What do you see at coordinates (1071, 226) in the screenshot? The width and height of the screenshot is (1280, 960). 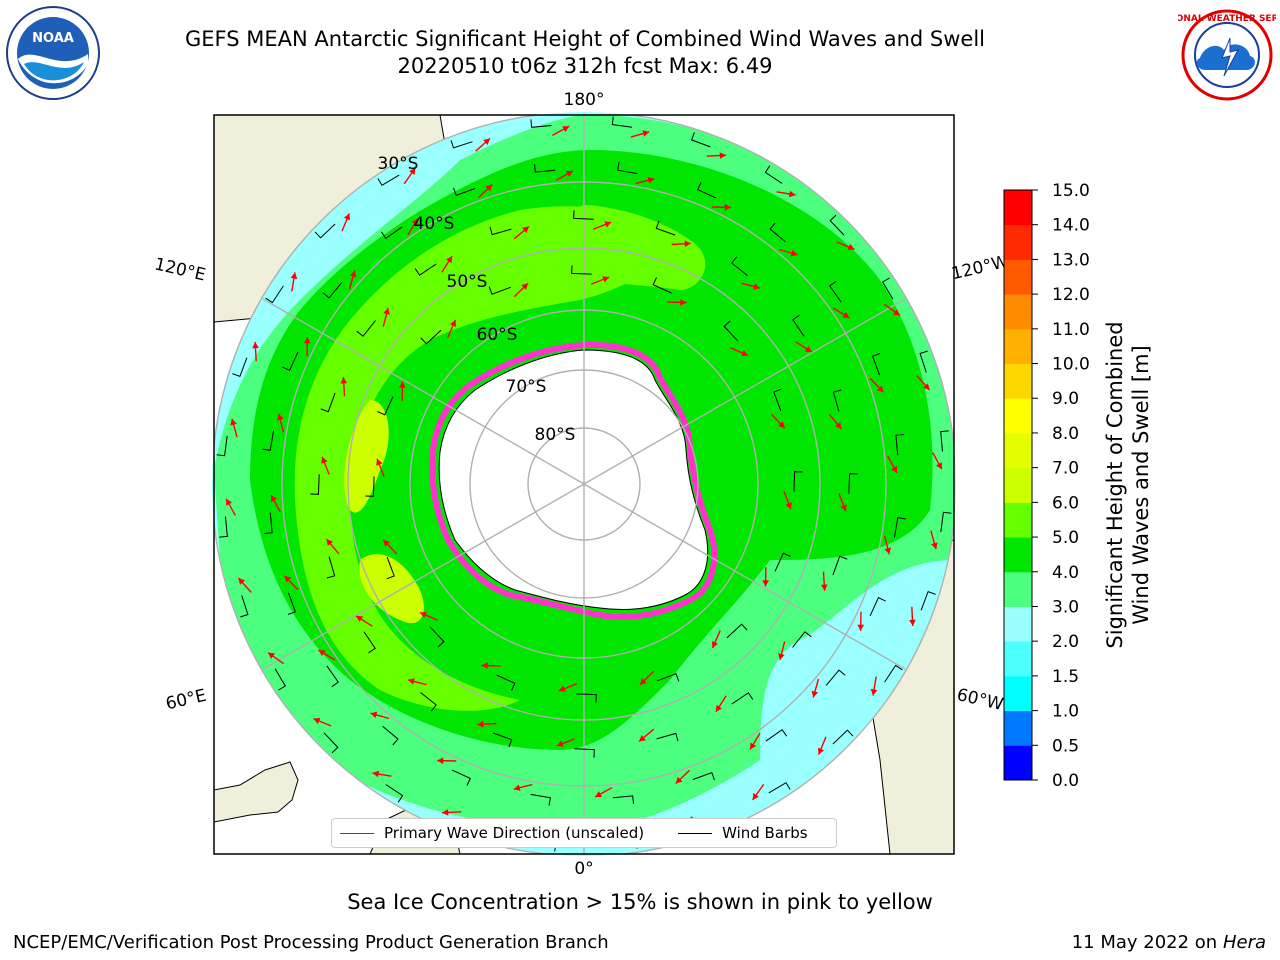 I see `colorbar-tick-label: 14.0` at bounding box center [1071, 226].